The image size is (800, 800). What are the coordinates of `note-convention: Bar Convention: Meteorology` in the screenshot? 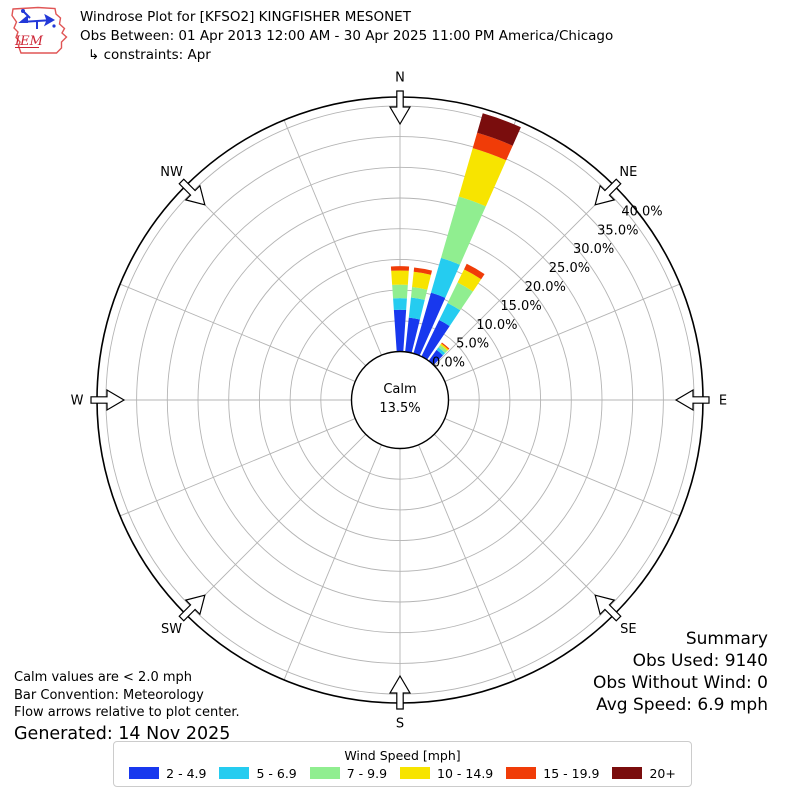 It's located at (109, 695).